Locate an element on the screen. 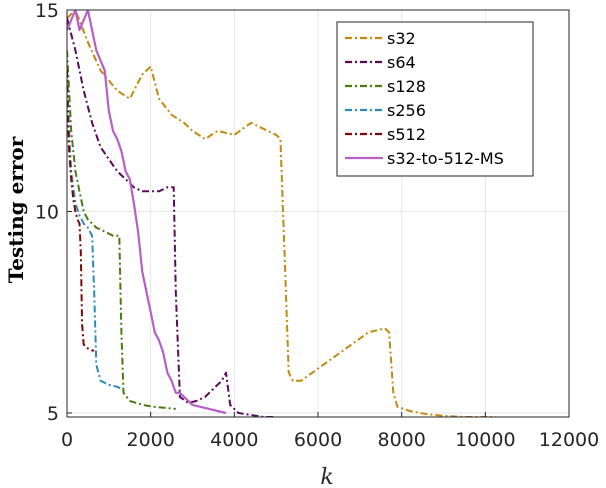  legend: s32 s64 s128 s256 s512 s32-to-512-MS is located at coordinates (435, 99).